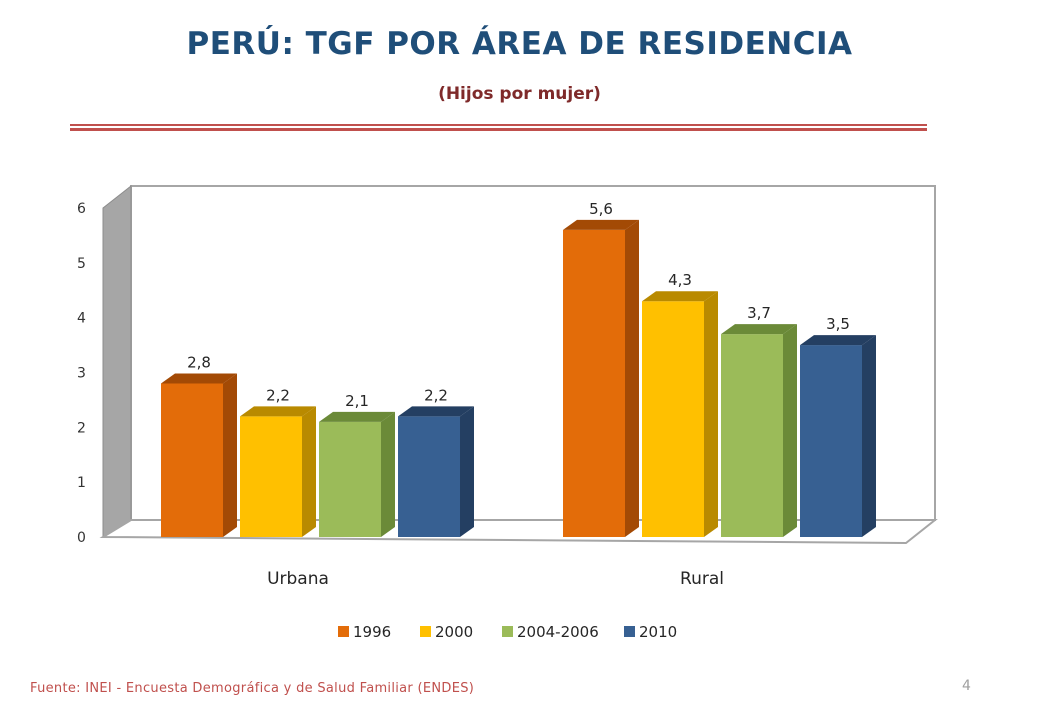  I want to click on slide-subtitle: (Hijos por mujer), so click(519, 94).